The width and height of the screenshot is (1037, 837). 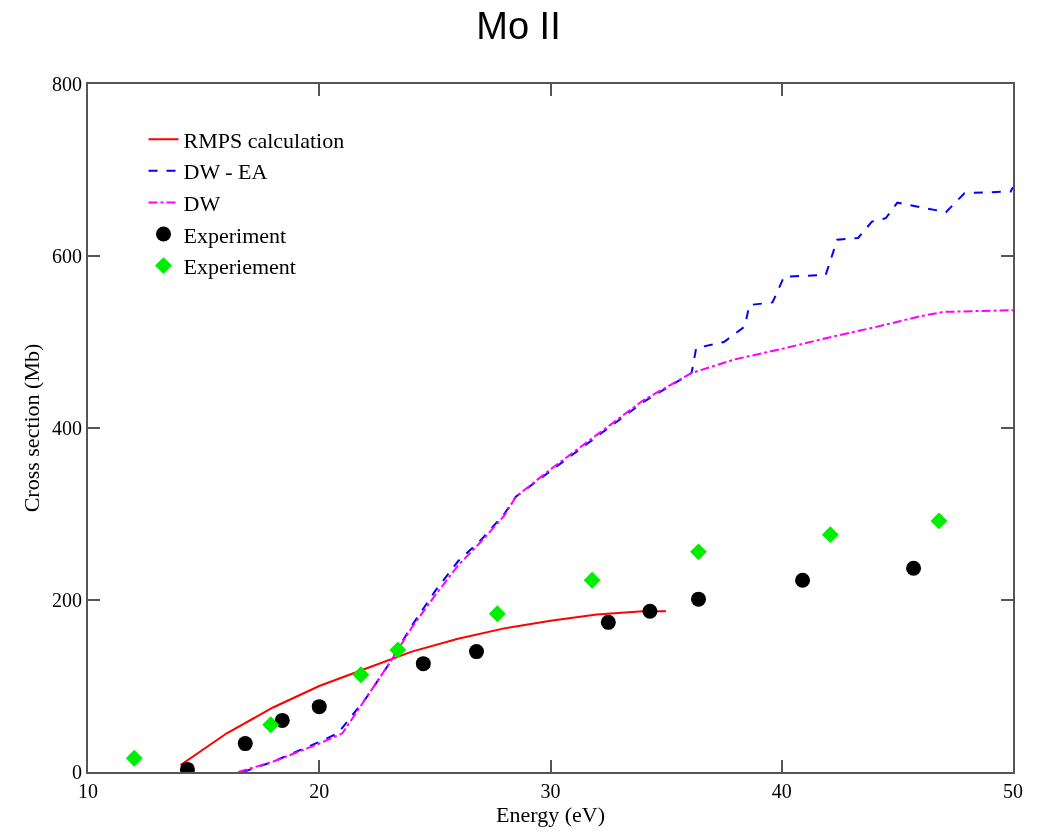 I want to click on y-tick-label: 200, so click(x=67, y=600).